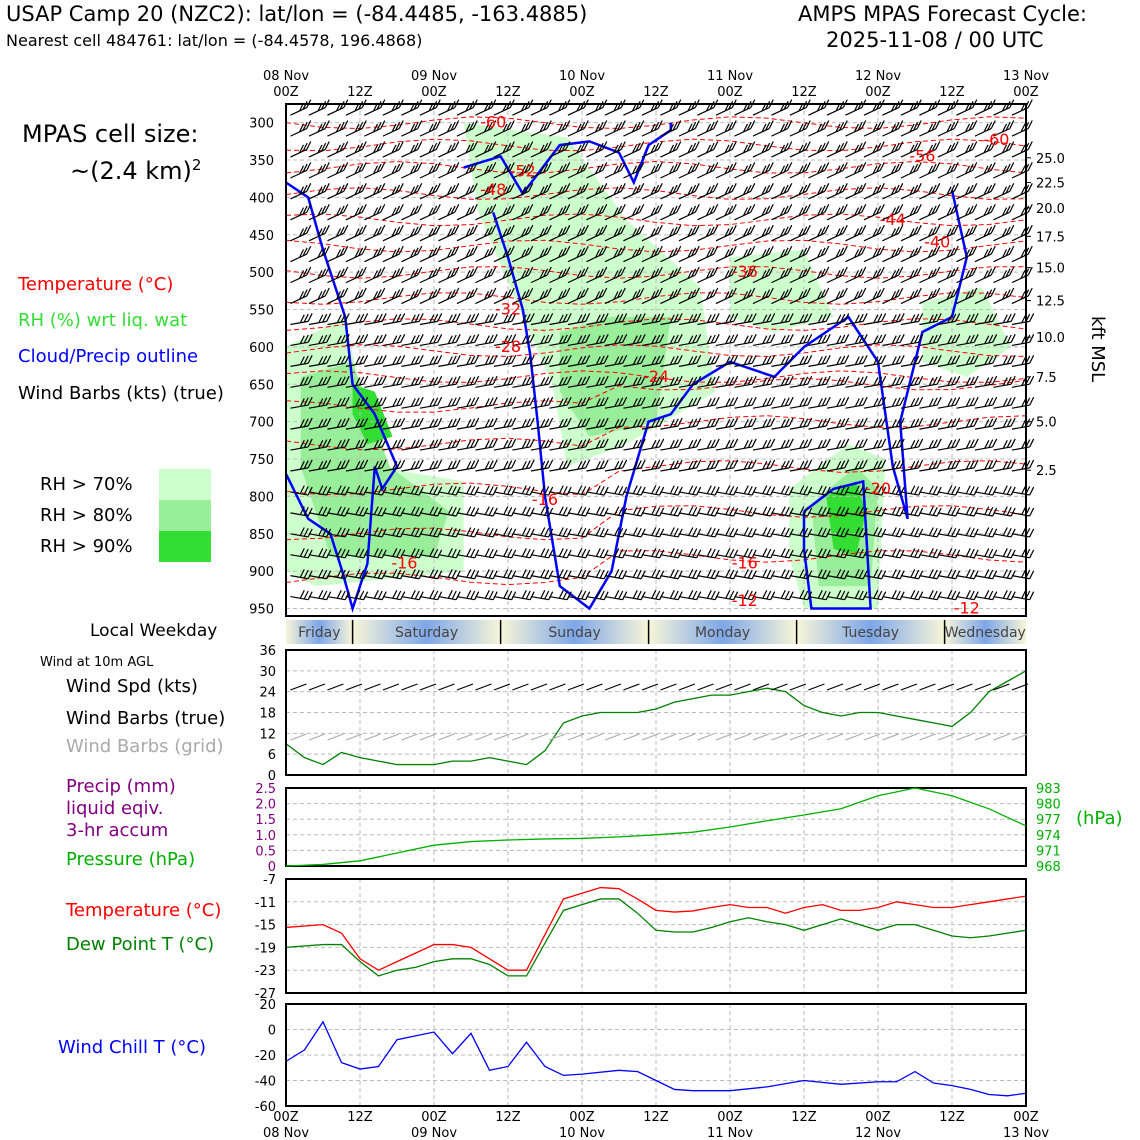  Describe the element at coordinates (131, 859) in the screenshot. I see `pressure-label: Pressure (hPa)` at that location.